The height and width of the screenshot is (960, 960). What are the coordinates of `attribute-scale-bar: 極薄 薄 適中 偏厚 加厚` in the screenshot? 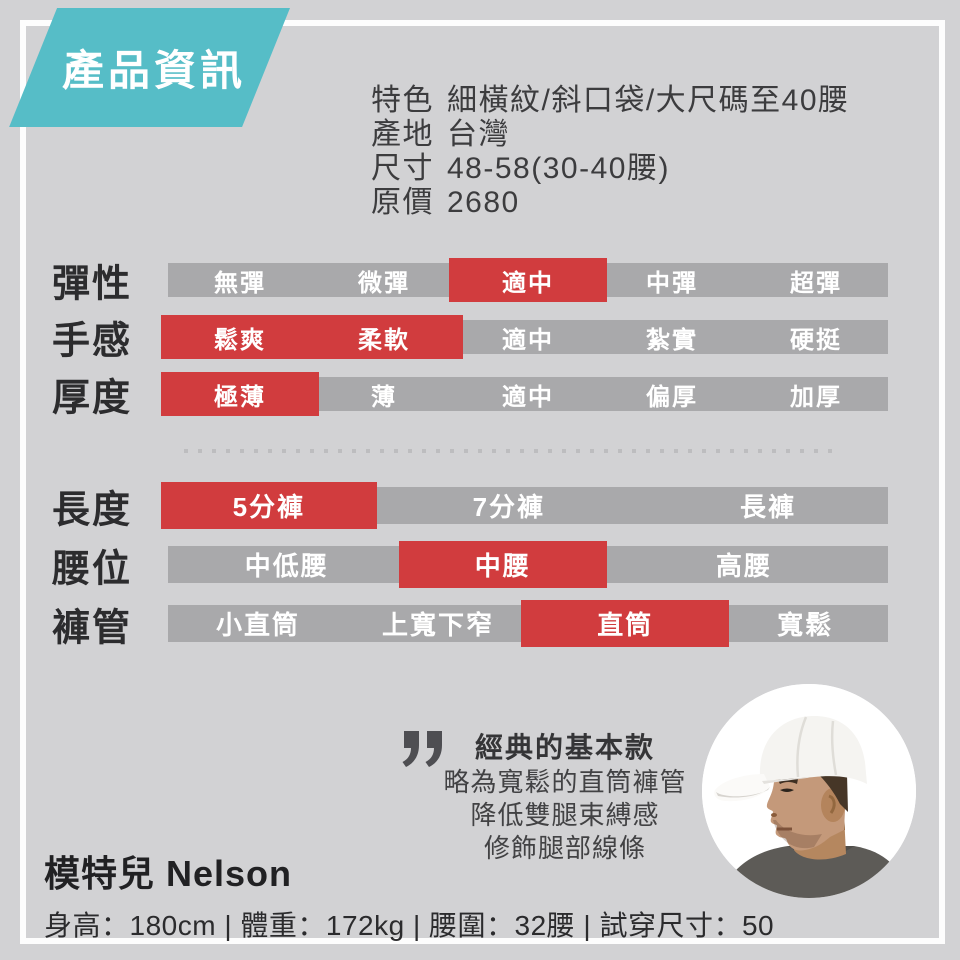 It's located at (524, 394).